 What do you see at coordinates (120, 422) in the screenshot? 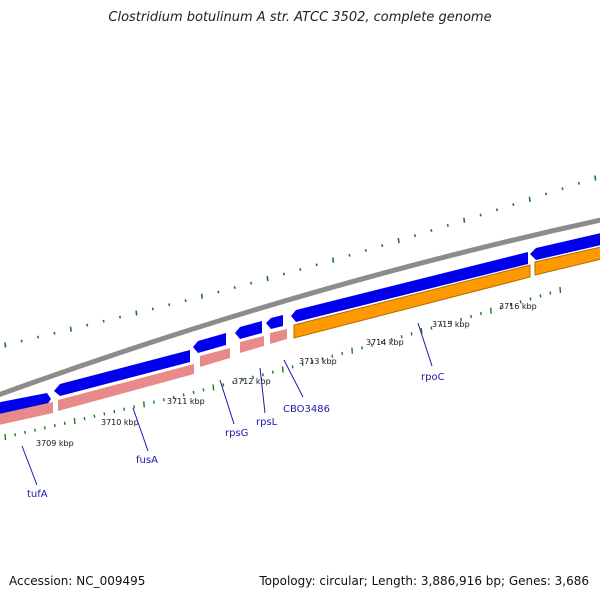
I see `tick-label-3710: 3710 kbp` at bounding box center [120, 422].